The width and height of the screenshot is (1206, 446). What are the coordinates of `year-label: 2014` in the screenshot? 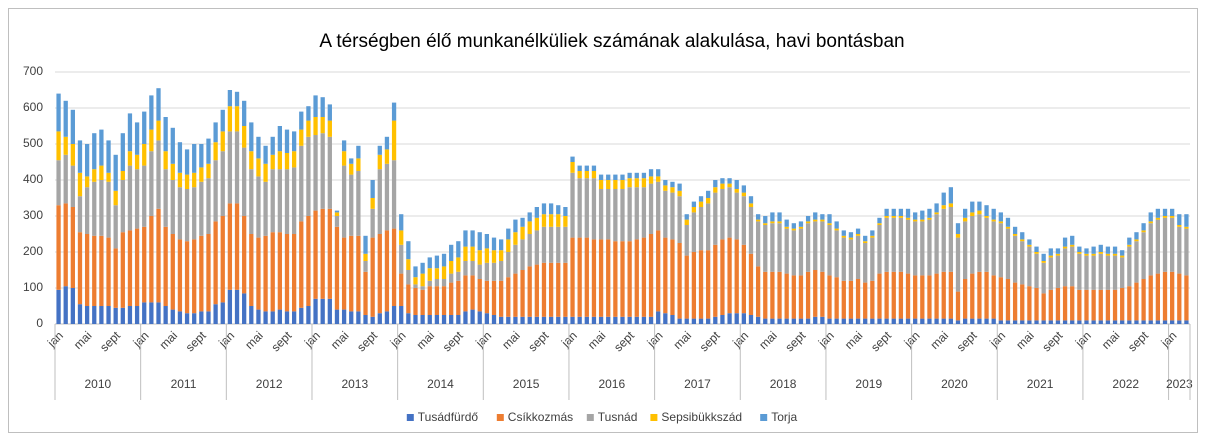 It's located at (440, 384).